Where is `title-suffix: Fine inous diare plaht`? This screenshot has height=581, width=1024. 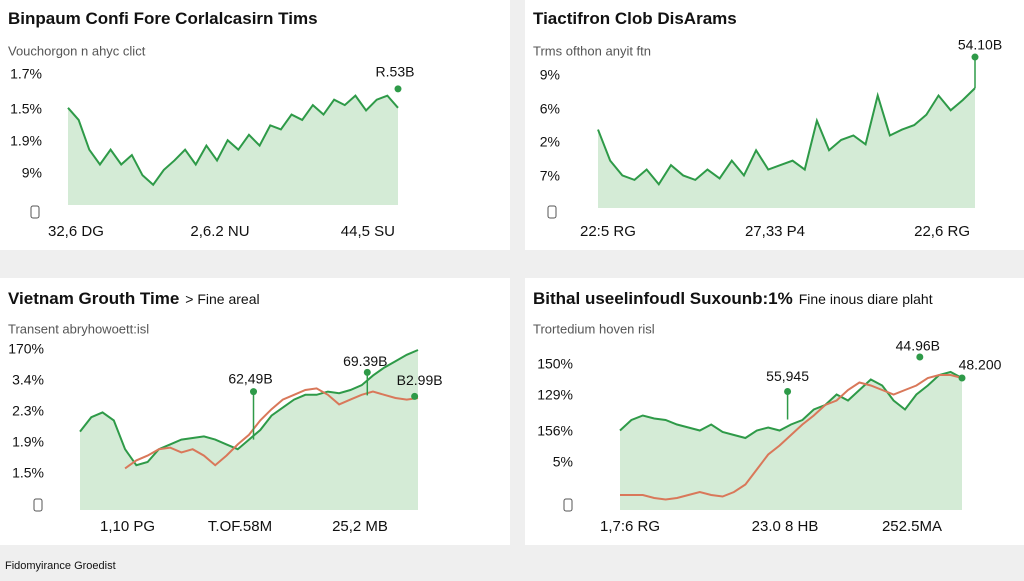
title-suffix: Fine inous diare plaht is located at coordinates (866, 299).